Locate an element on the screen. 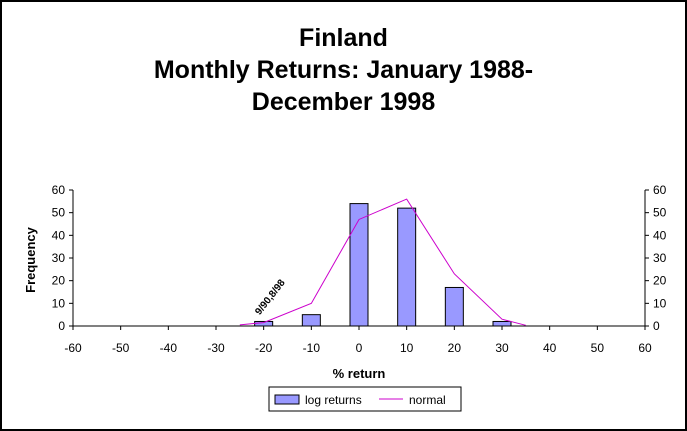 The height and width of the screenshot is (431, 687). y-tick-label-right: 30 is located at coordinates (660, 258).